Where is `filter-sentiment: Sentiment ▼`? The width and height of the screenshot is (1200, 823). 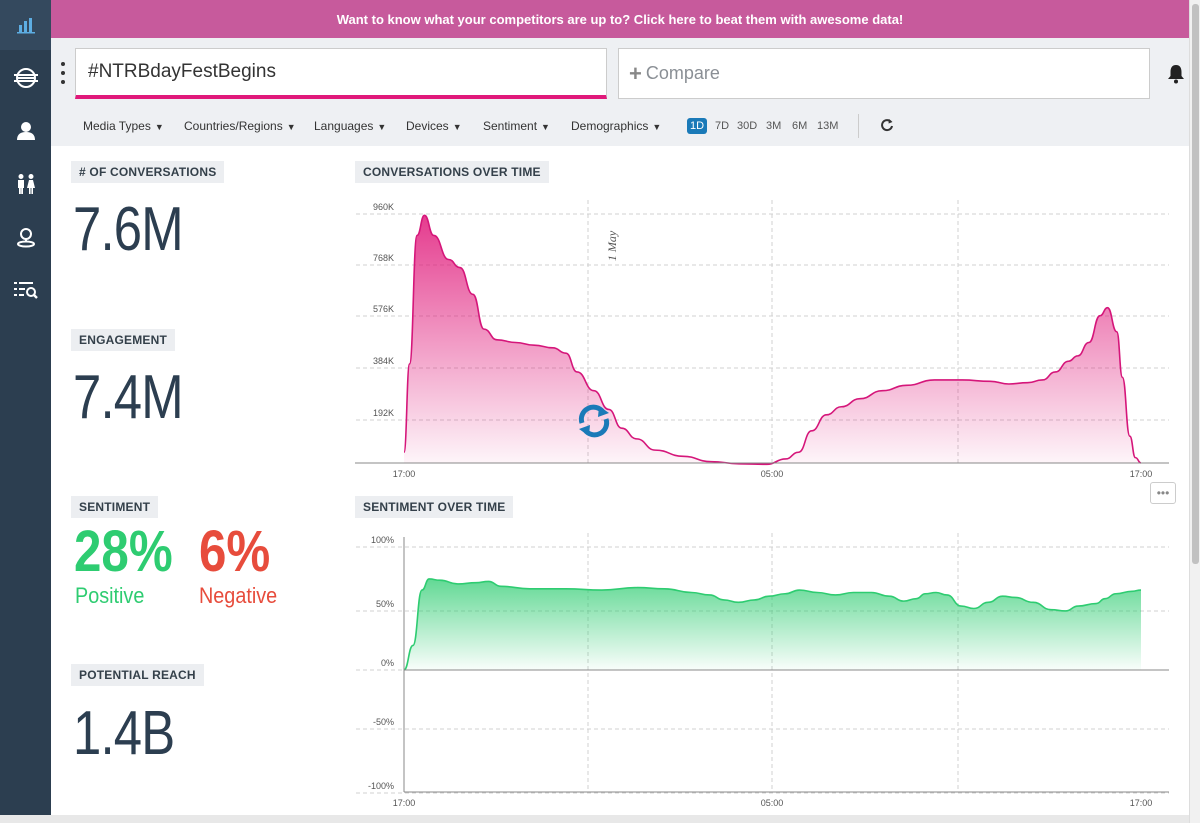 filter-sentiment: Sentiment ▼ is located at coordinates (516, 126).